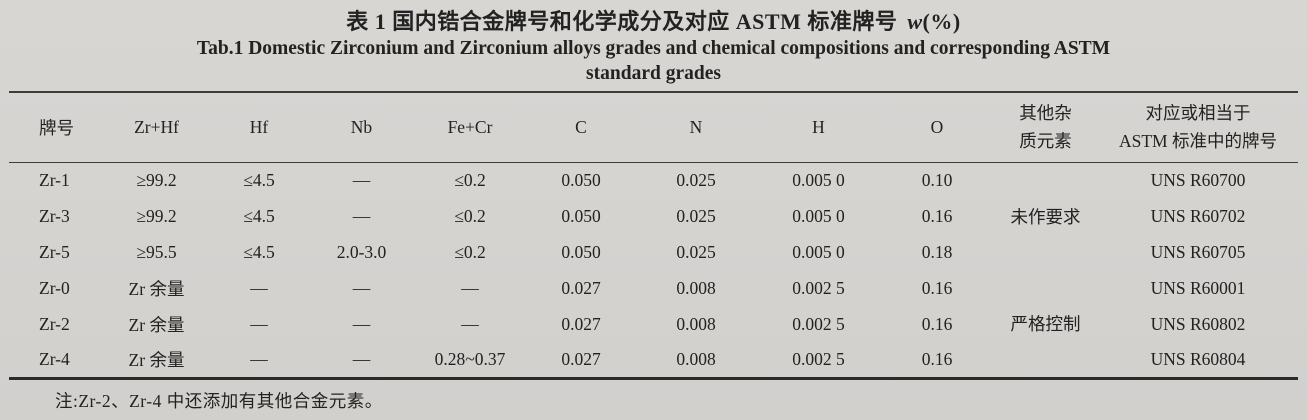 This screenshot has height=420, width=1307. What do you see at coordinates (1045, 113) in the screenshot?
I see `other-impurities-line1: 其他杂` at bounding box center [1045, 113].